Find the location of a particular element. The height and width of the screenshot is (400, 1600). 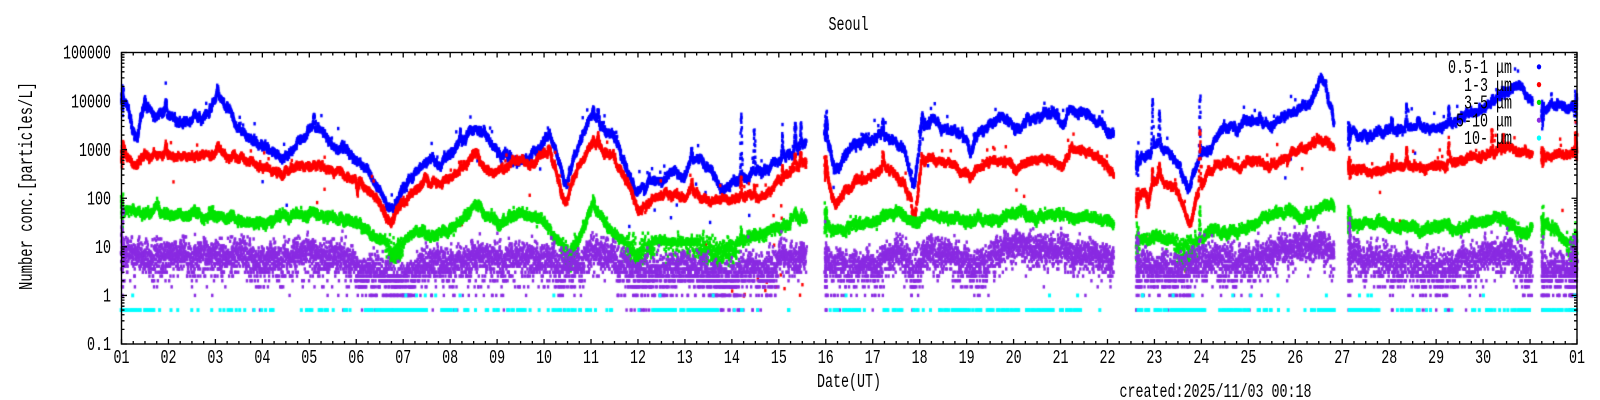

svg-text: 18 is located at coordinates (920, 358).